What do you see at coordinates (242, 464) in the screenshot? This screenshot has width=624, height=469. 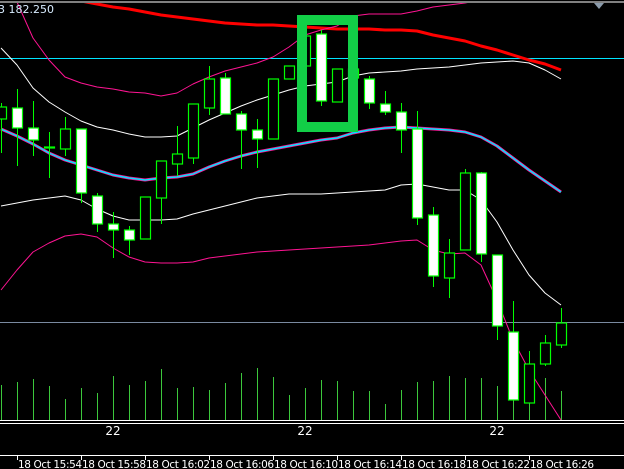 I see `time-label: 18 Oct 16:06` at bounding box center [242, 464].